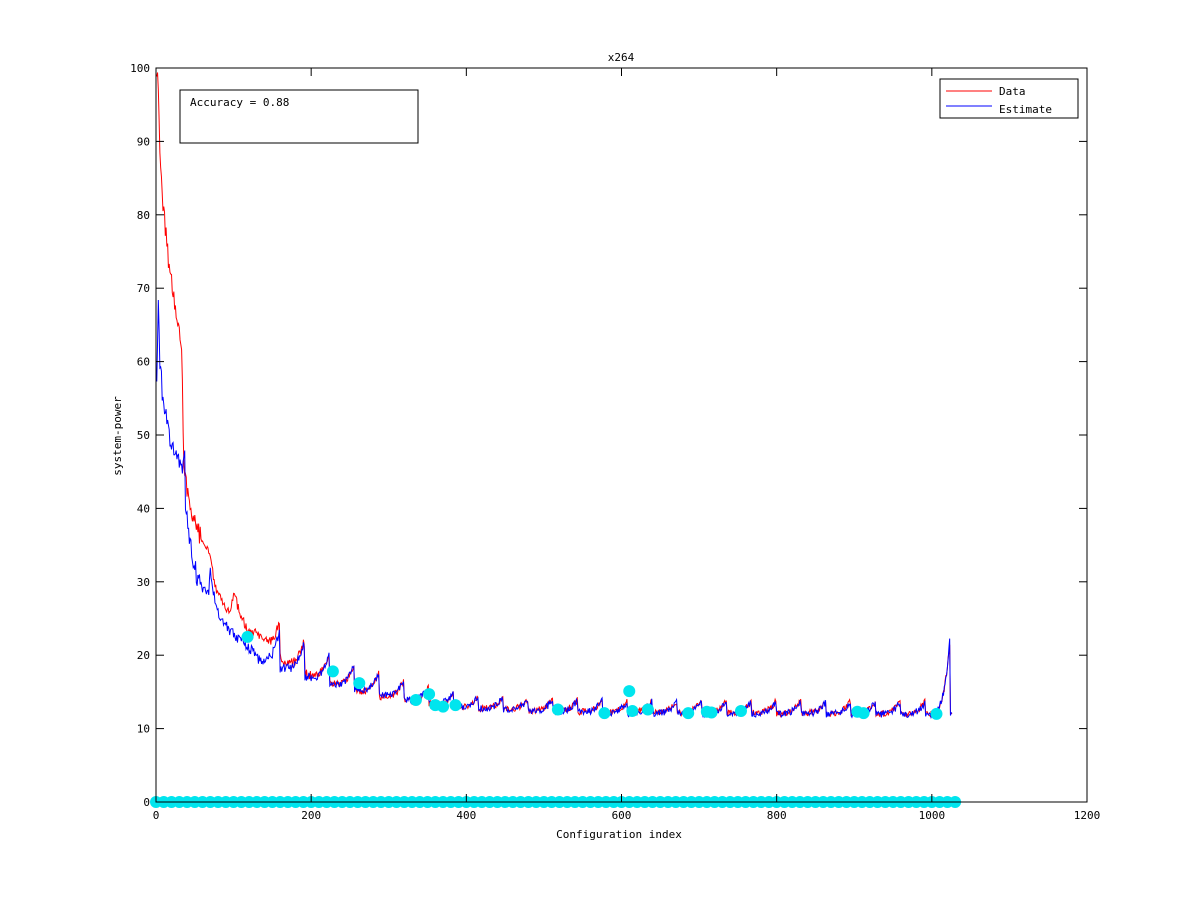 The height and width of the screenshot is (901, 1201). I want to click on legend-frame, so click(1009, 98).